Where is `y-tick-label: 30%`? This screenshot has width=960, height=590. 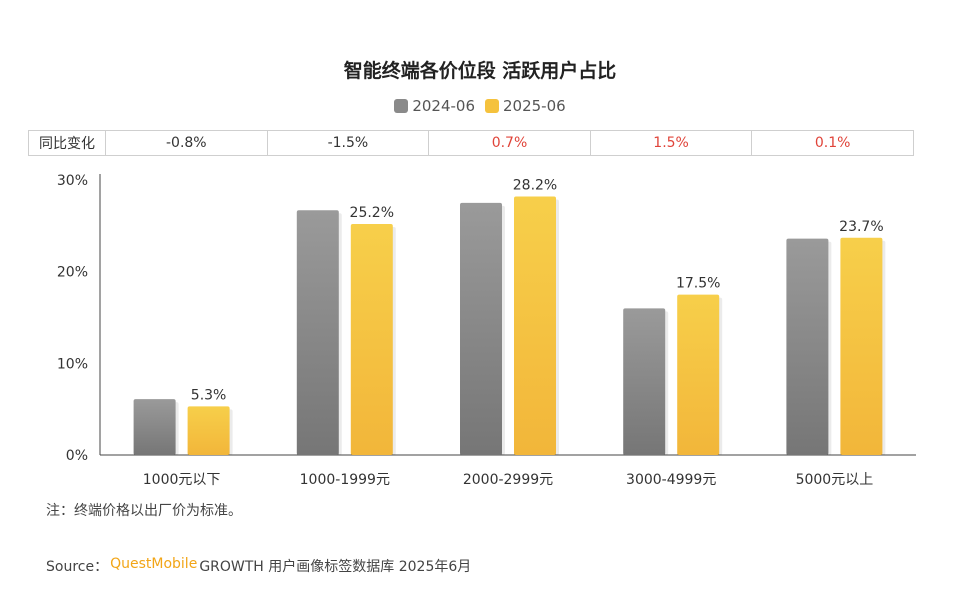 y-tick-label: 30% is located at coordinates (72, 181).